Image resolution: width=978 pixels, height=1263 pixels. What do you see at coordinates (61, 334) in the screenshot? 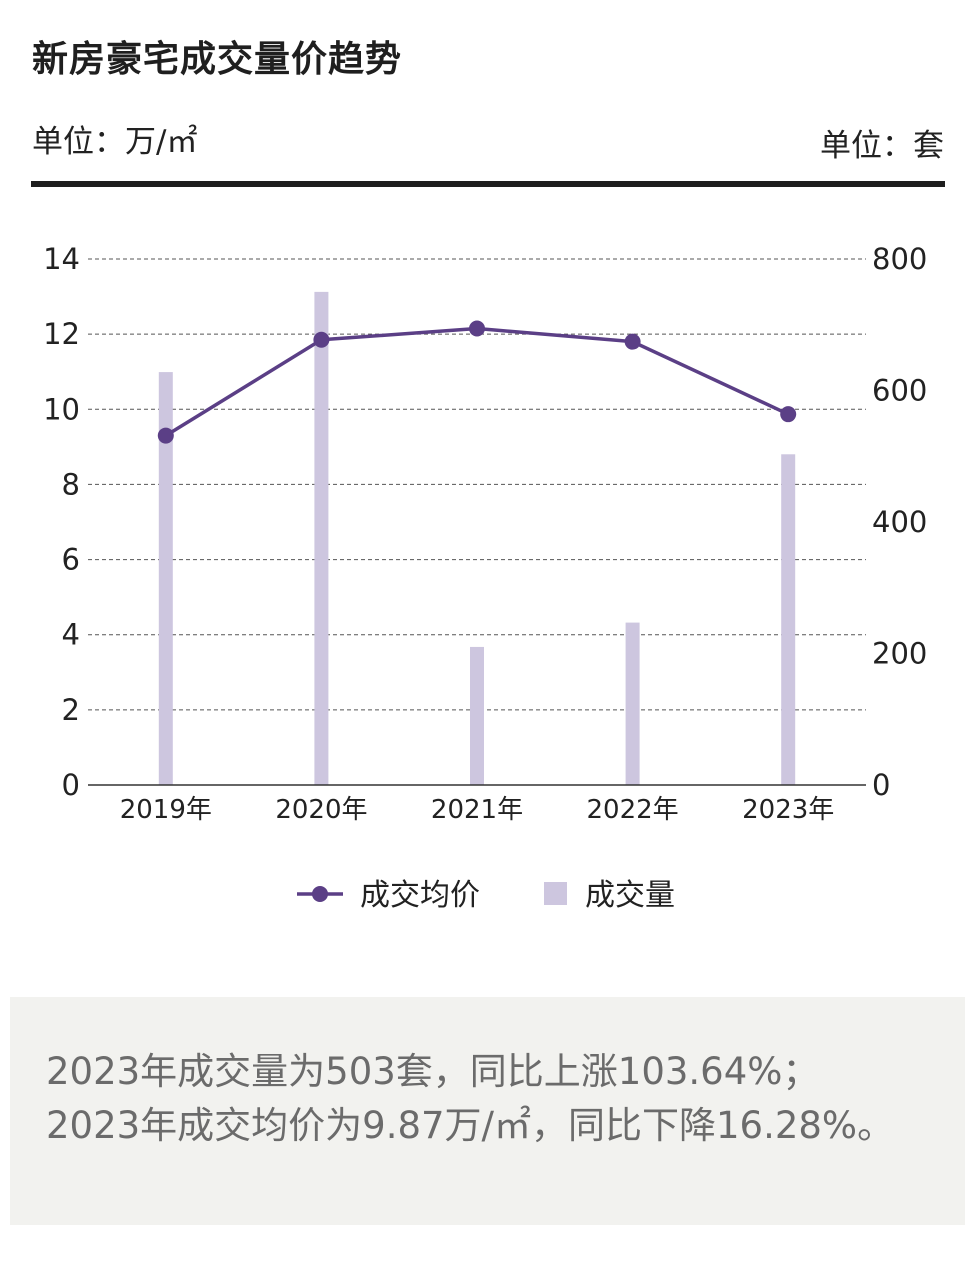
I see `y-left-tick-label: 12` at bounding box center [61, 334].